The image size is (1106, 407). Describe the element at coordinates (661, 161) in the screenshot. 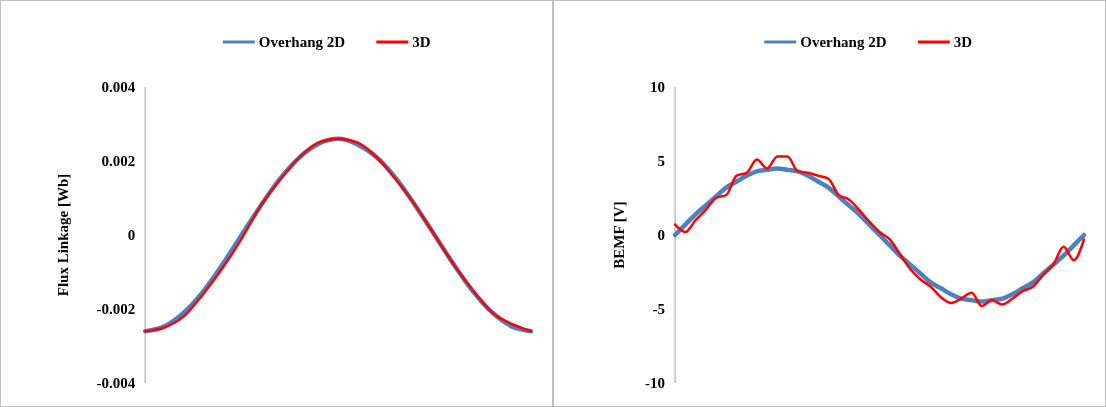

I see `y-tick-label: 5` at that location.